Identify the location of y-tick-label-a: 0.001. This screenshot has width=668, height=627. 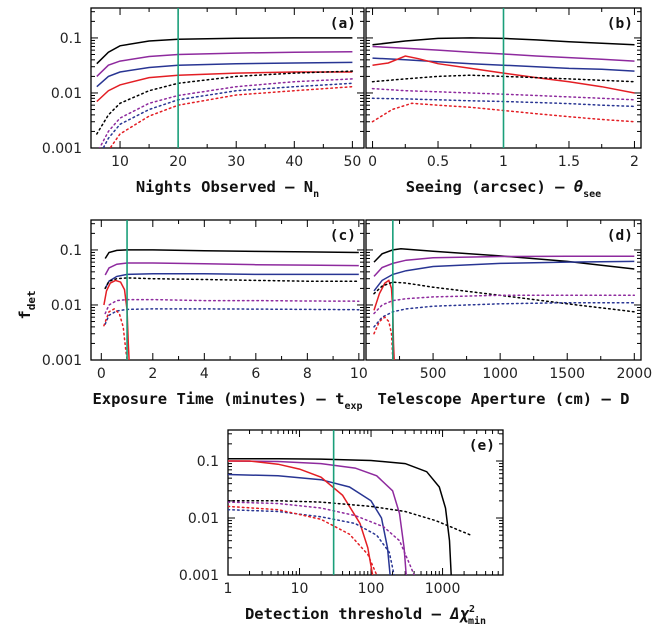
(62, 149).